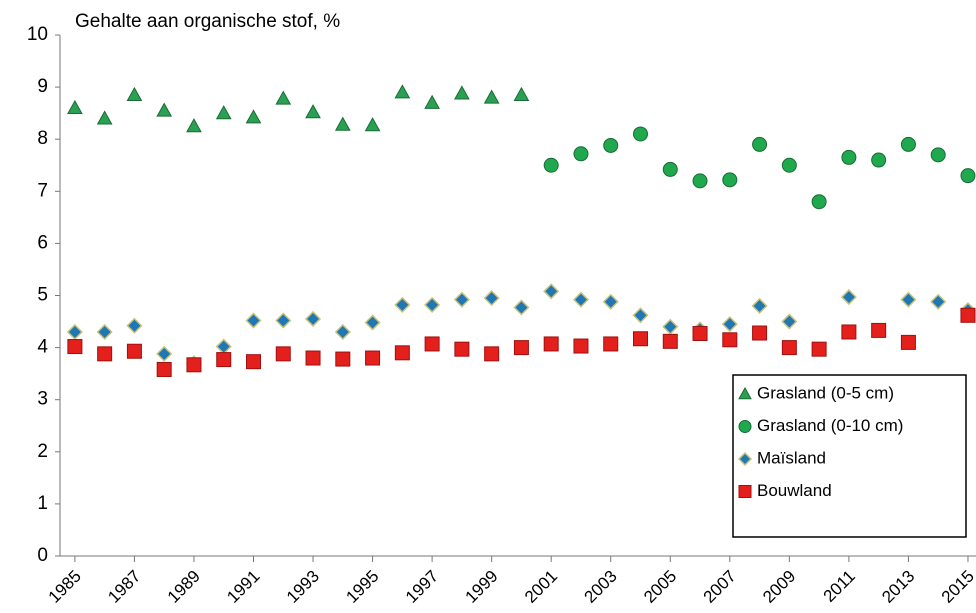 The height and width of the screenshot is (613, 976). What do you see at coordinates (42, 347) in the screenshot?
I see `y-tick-label: 4` at bounding box center [42, 347].